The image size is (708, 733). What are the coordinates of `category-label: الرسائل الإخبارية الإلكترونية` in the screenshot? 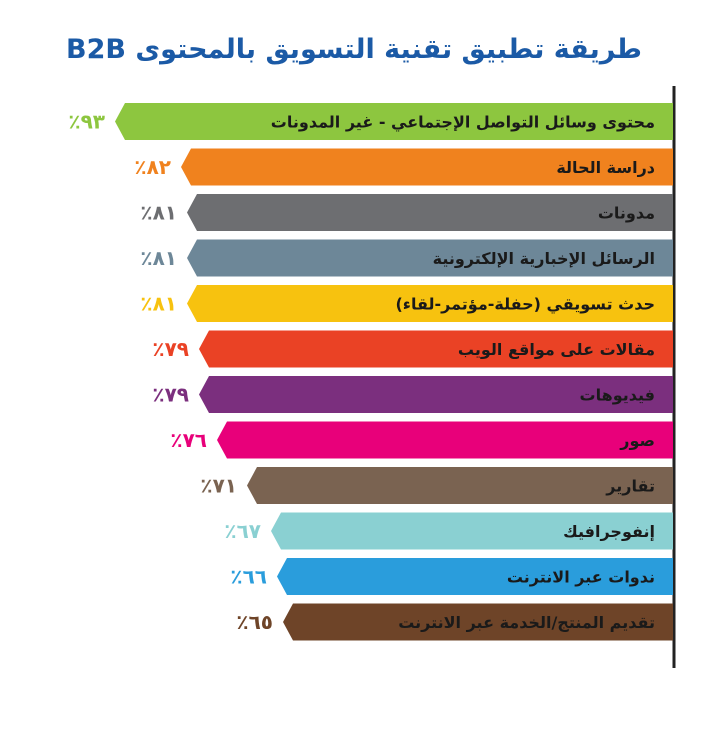 It's located at (544, 258).